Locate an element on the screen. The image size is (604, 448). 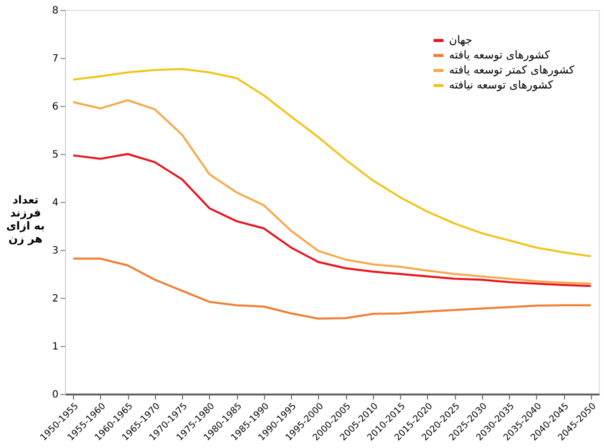
y-axis-title: تعداد فرزند به ازای هر زن is located at coordinates (25, 220).